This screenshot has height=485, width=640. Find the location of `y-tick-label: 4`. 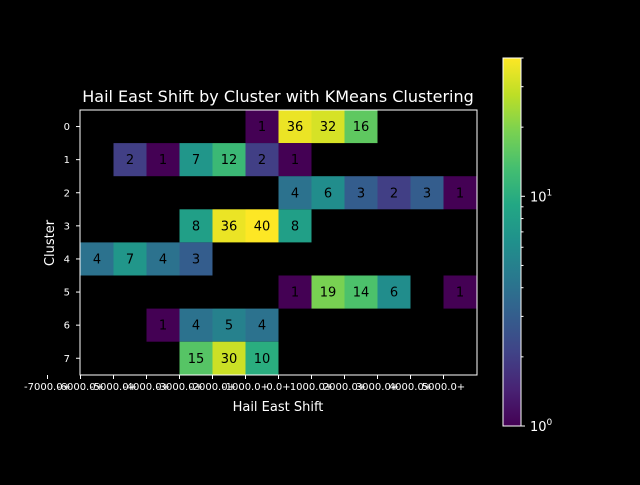

y-tick-label: 4 is located at coordinates (67, 259).